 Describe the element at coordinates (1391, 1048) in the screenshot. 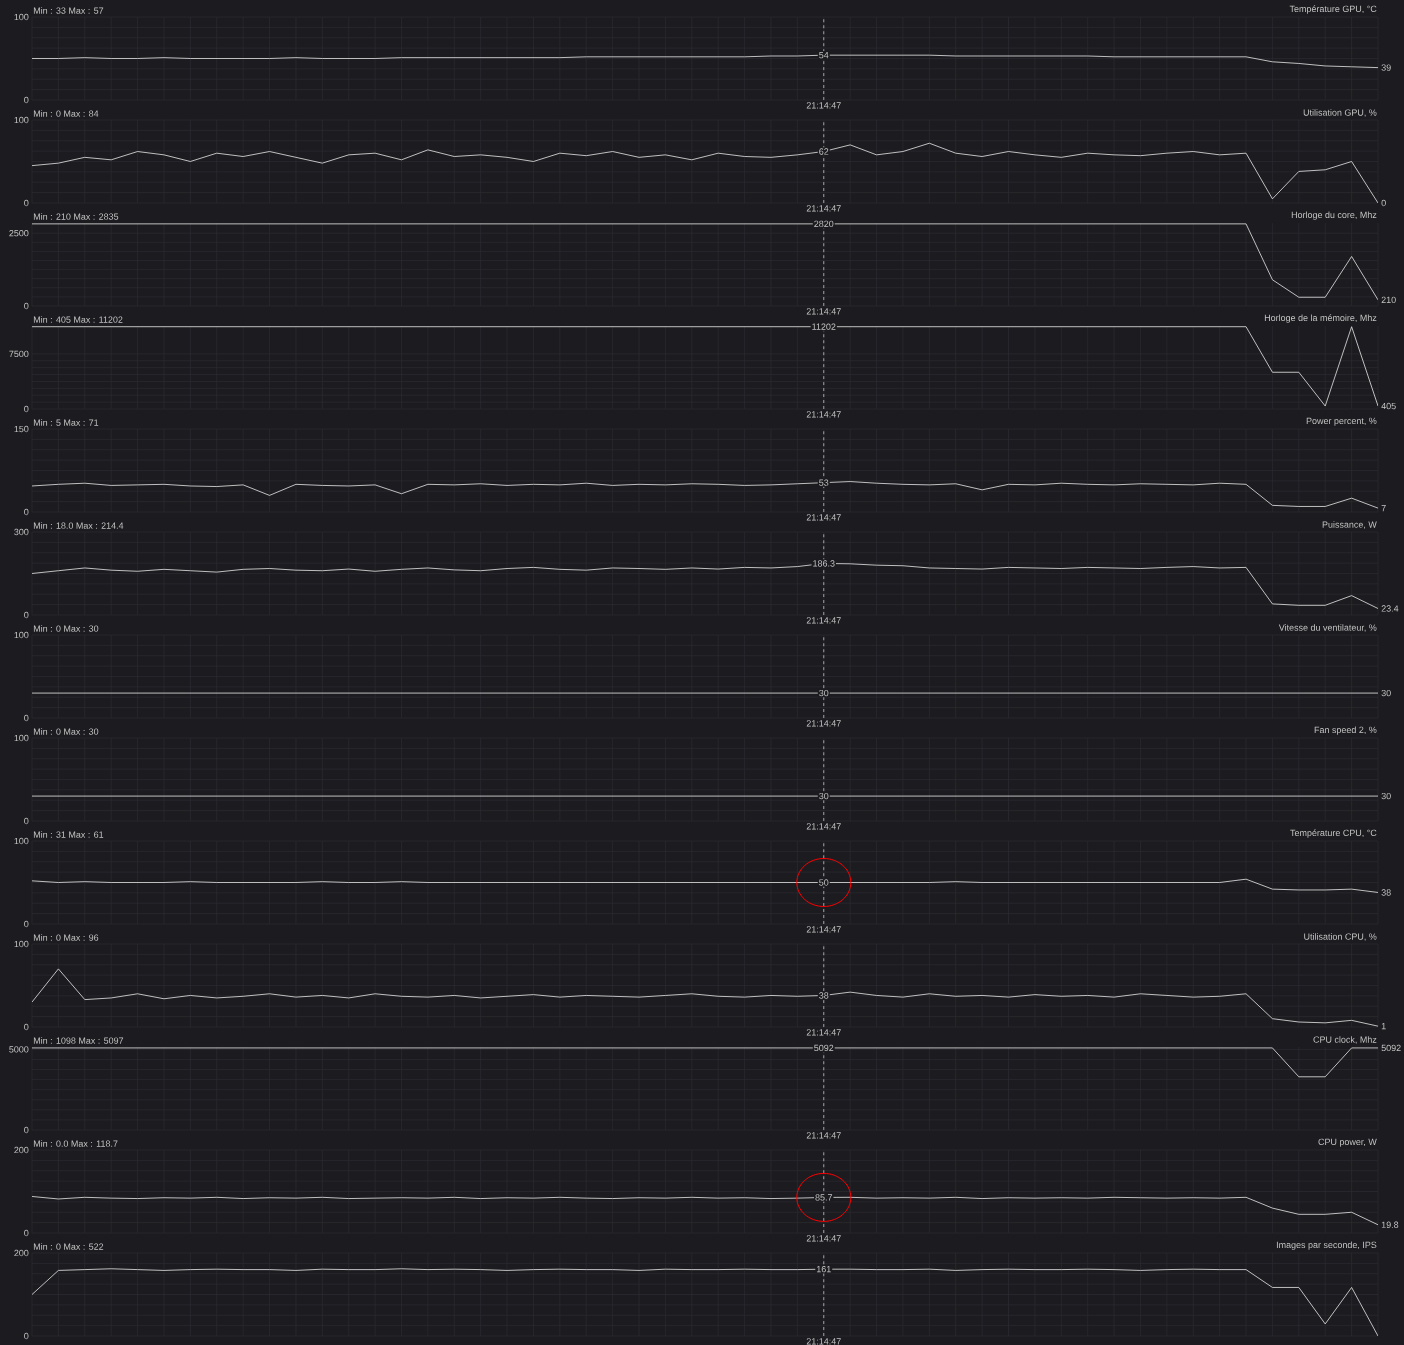

I see `data-label: 5092` at that location.